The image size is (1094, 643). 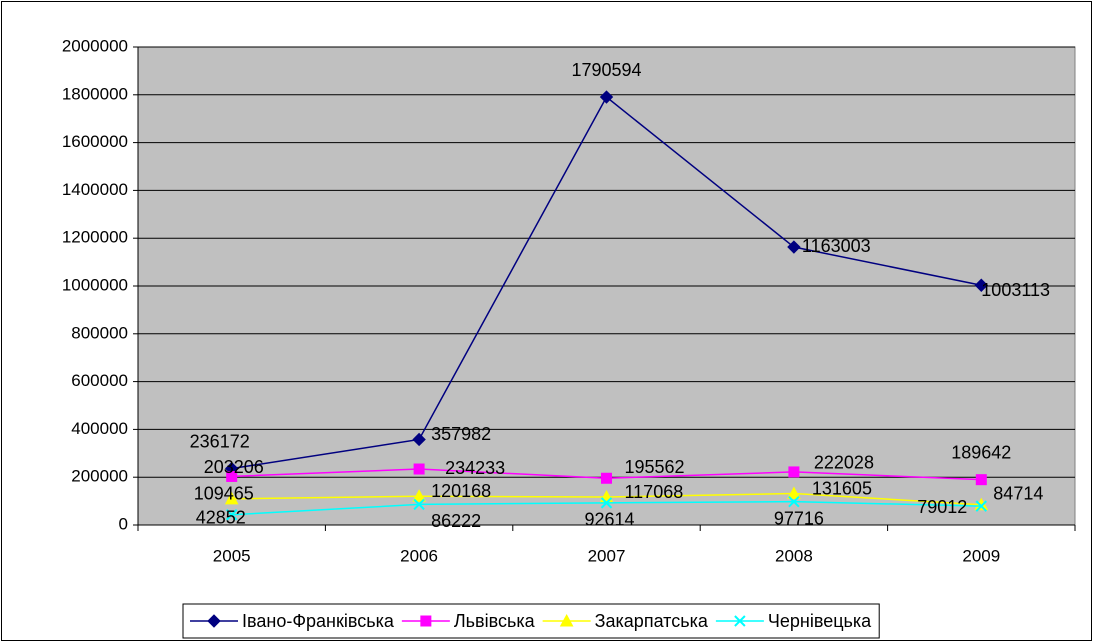 What do you see at coordinates (221, 518) in the screenshot?
I see `data-label: 42852` at bounding box center [221, 518].